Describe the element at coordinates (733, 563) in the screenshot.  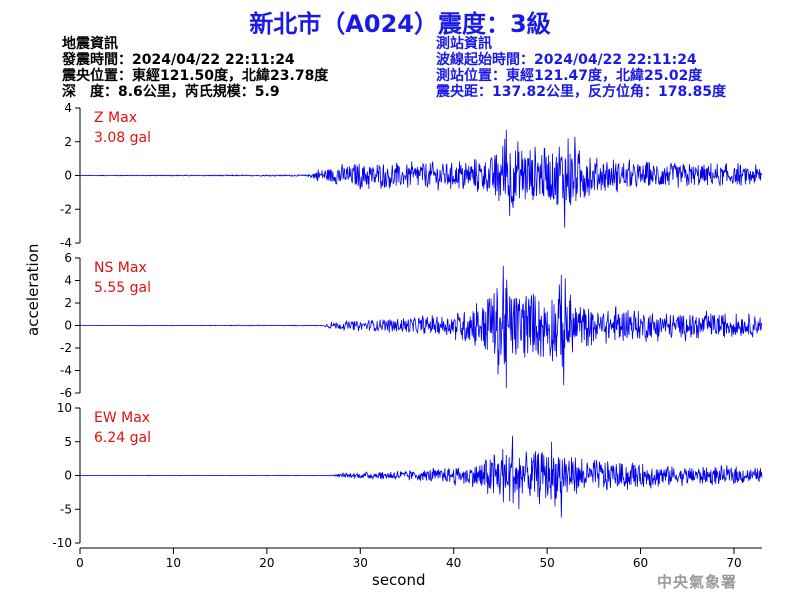
I see `x-tick-label: 70` at that location.